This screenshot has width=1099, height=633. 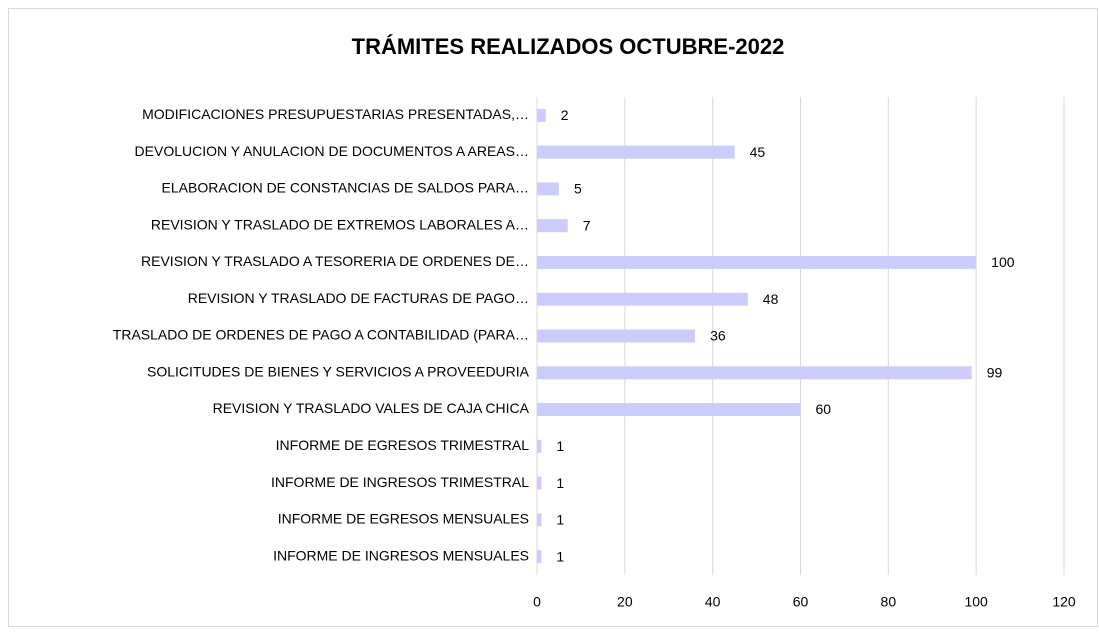 I want to click on x-tick-label: 120, so click(x=1064, y=602).